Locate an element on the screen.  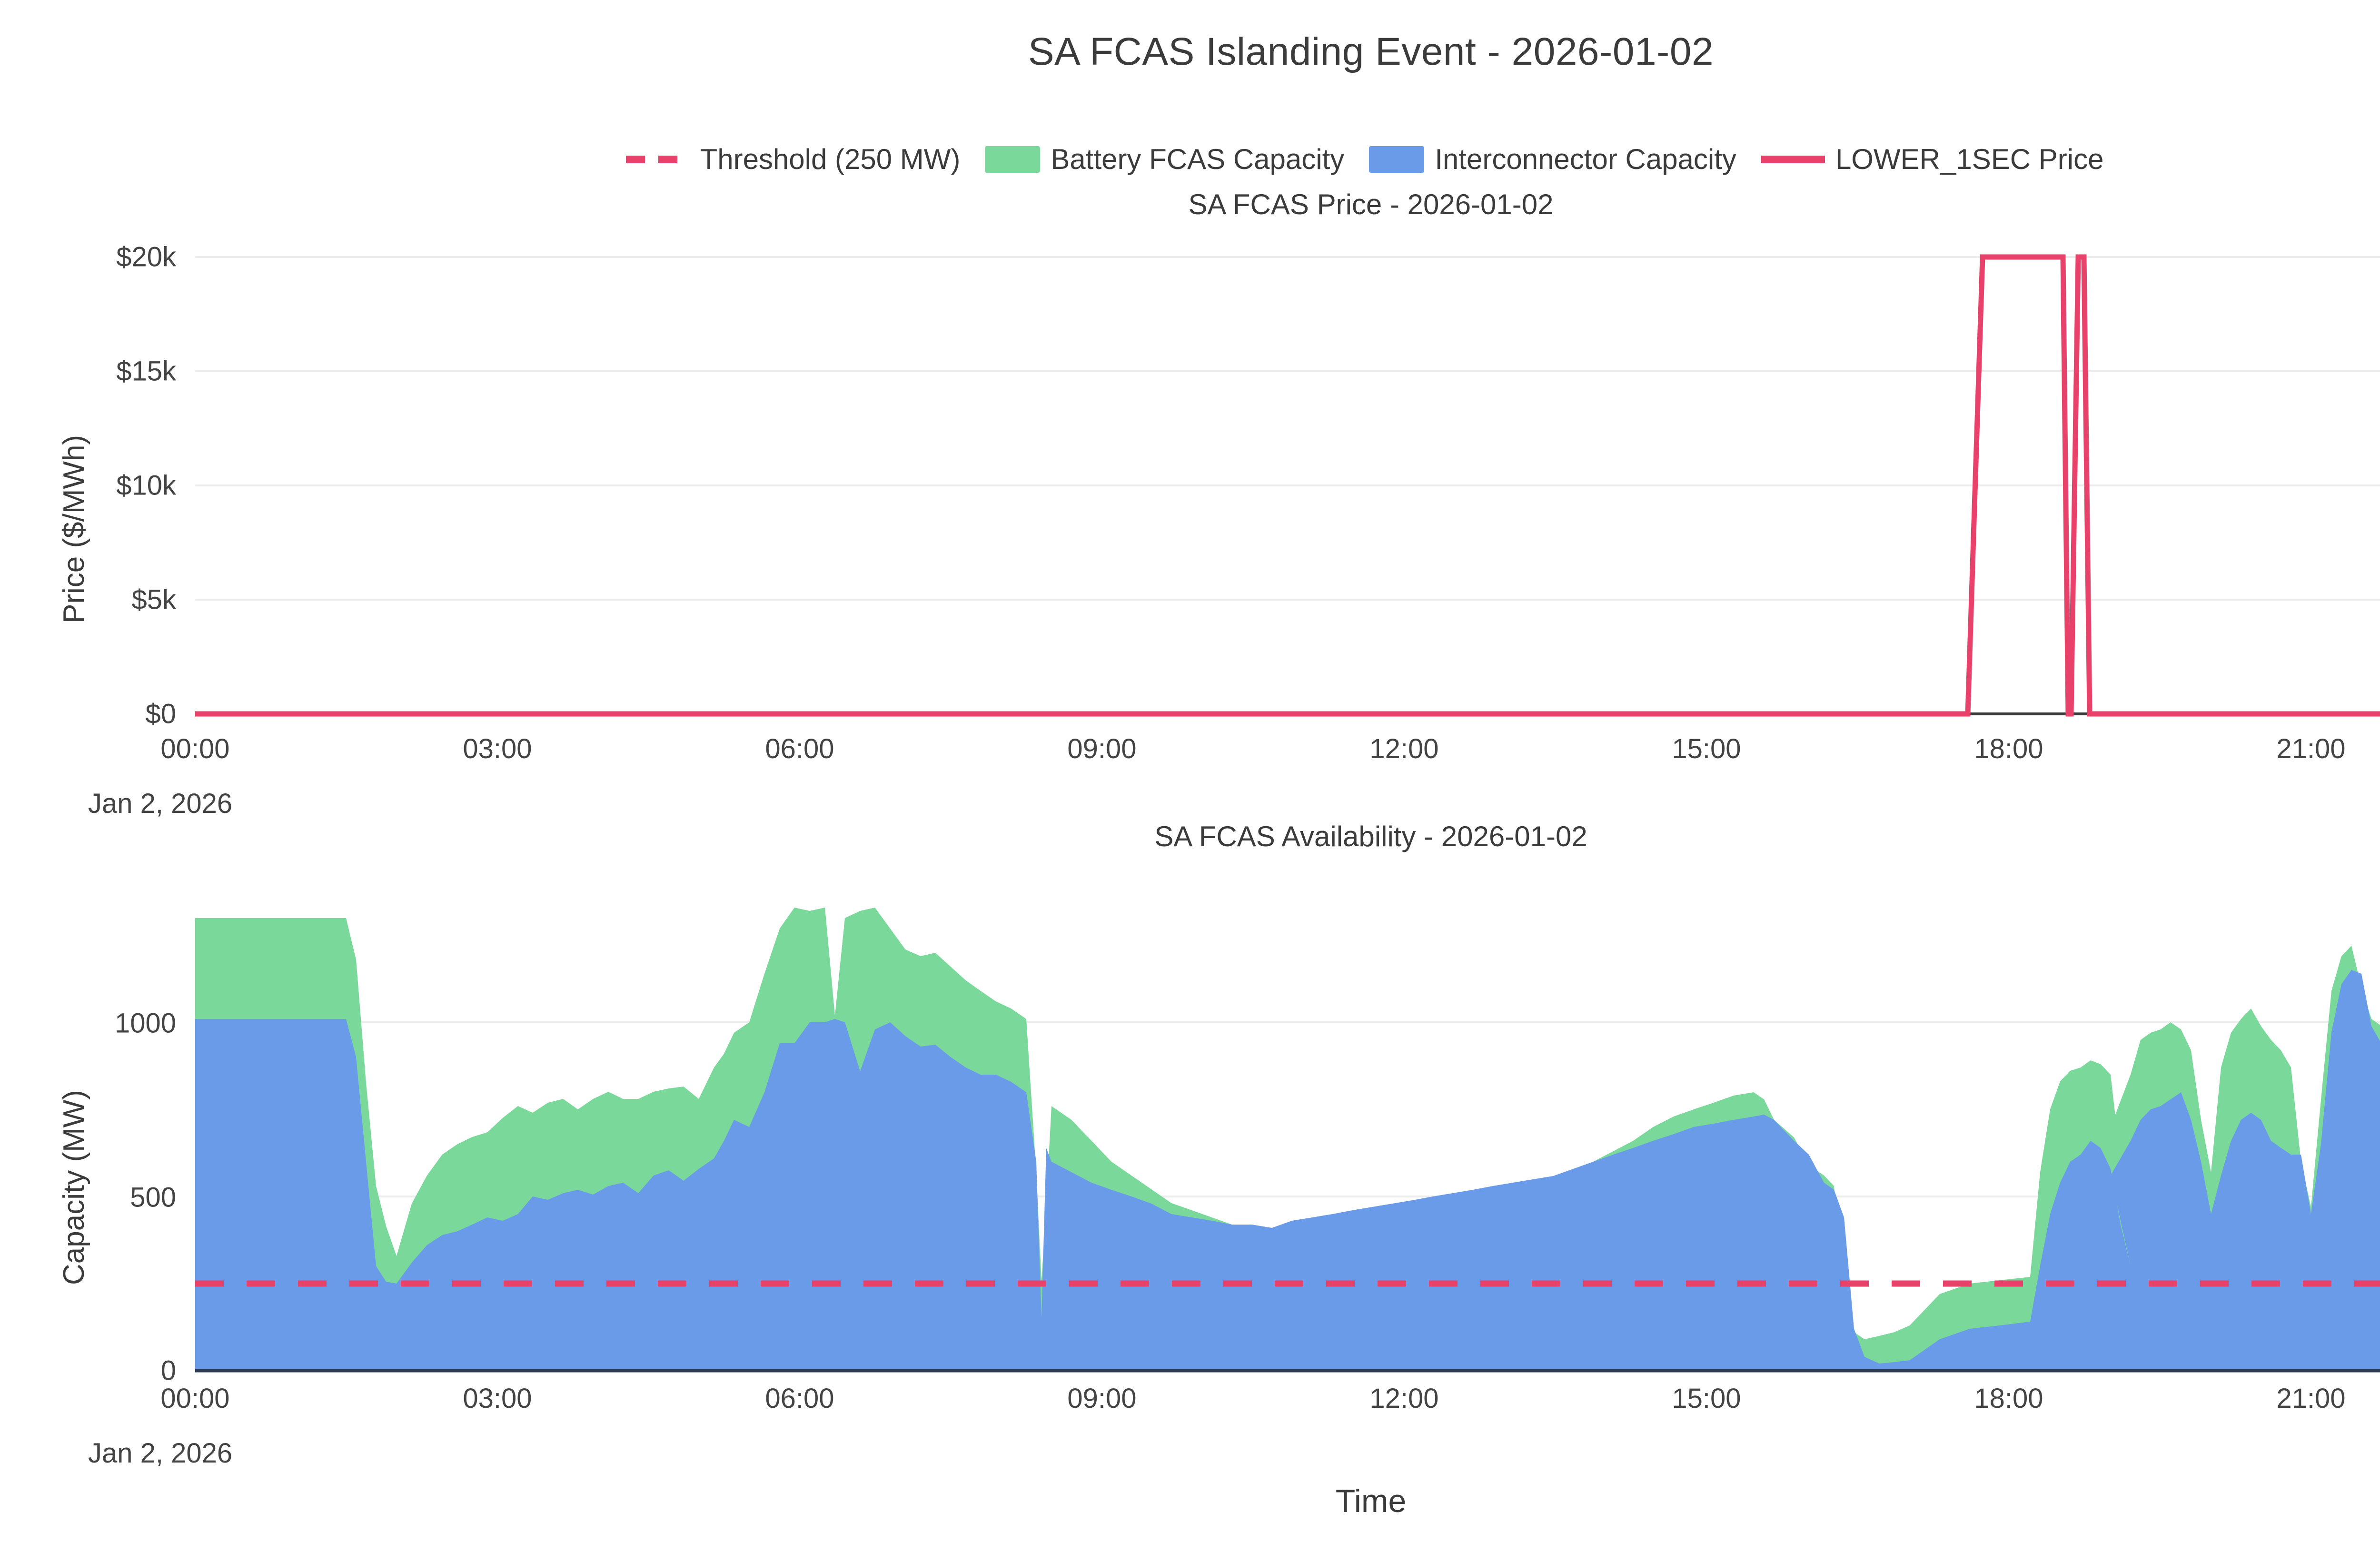
price-ytick-20k: $20k is located at coordinates (146, 257).